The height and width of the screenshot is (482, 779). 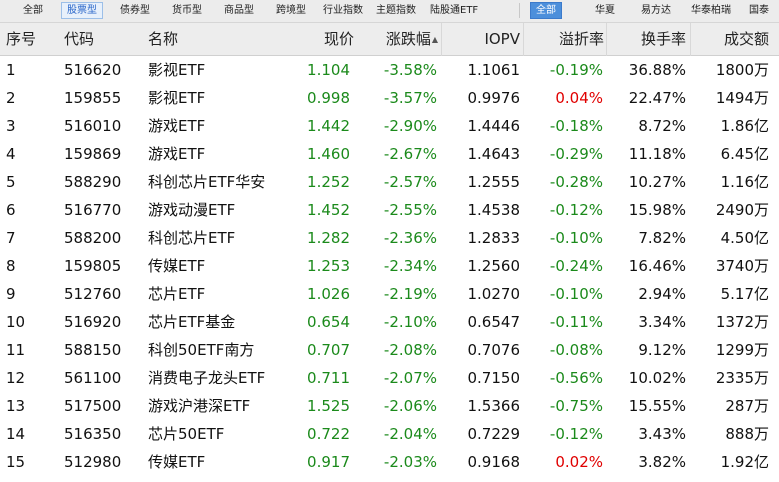 I want to click on cell-name: 游戏ETF, so click(x=177, y=126).